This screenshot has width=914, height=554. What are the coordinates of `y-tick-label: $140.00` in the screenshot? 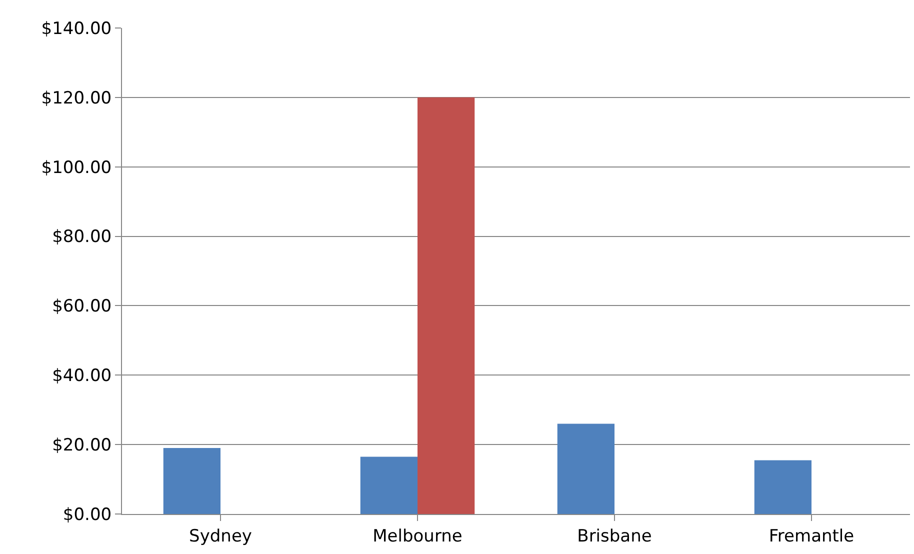 It's located at (76, 28).